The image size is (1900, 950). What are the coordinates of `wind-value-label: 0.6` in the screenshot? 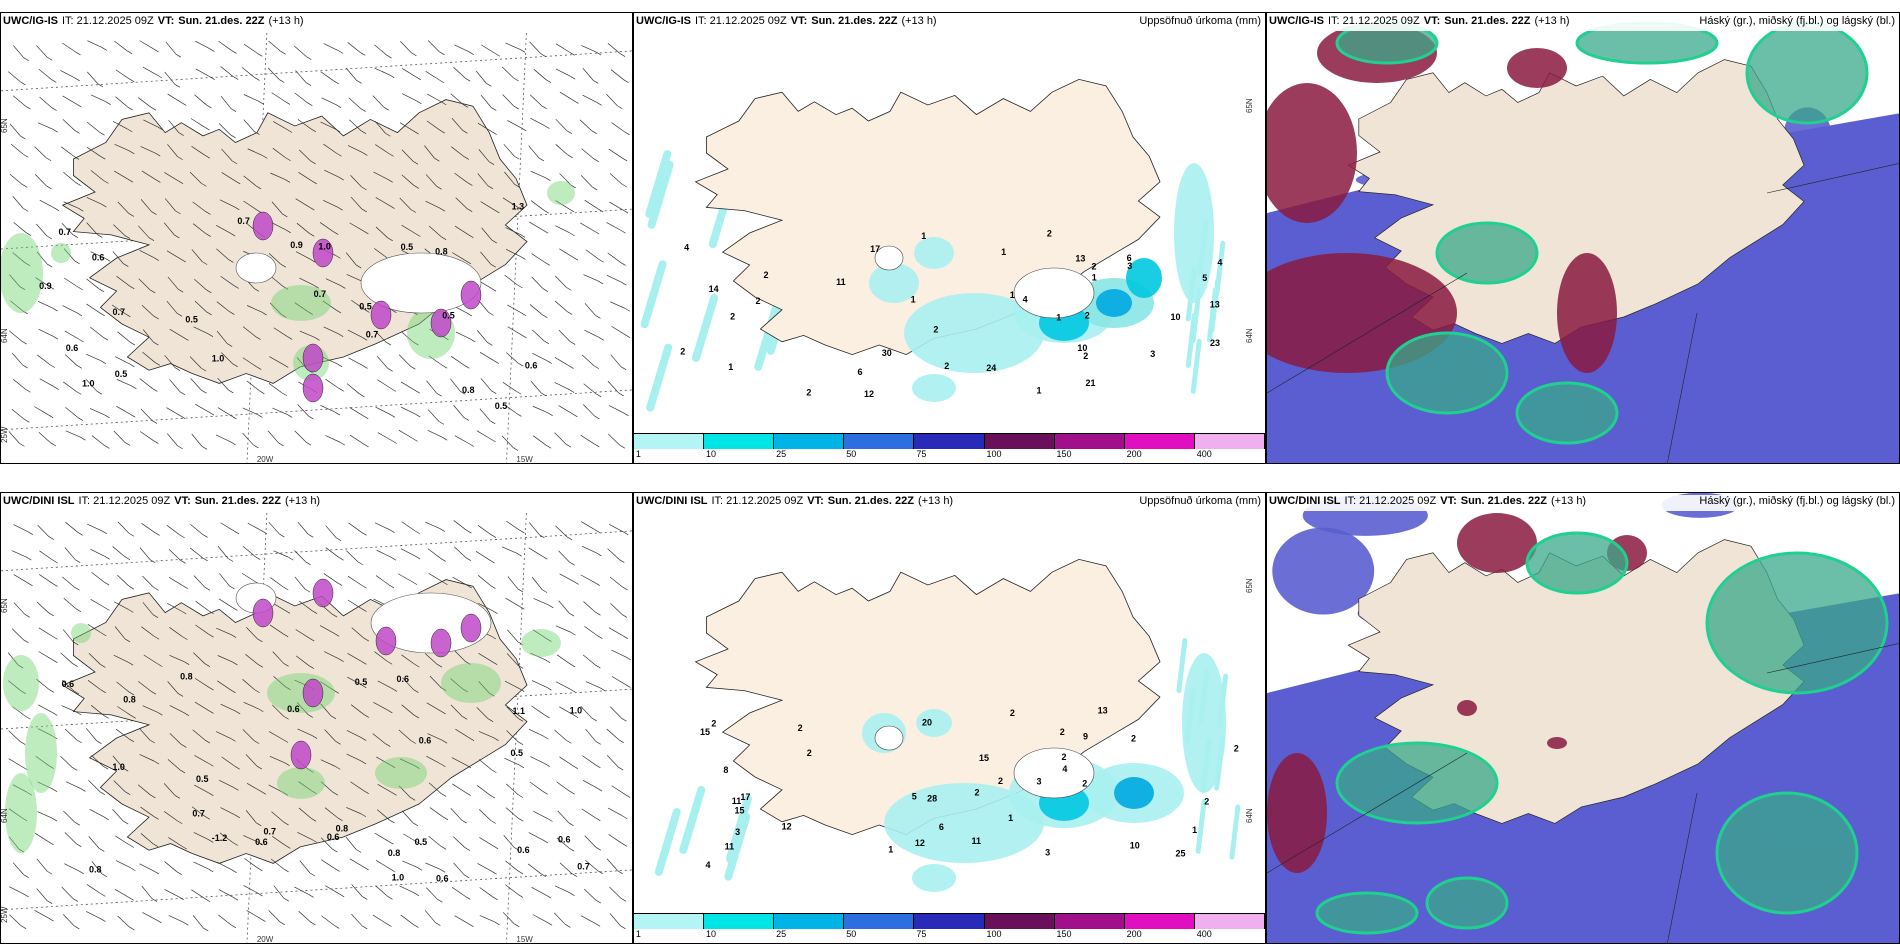 It's located at (261, 842).